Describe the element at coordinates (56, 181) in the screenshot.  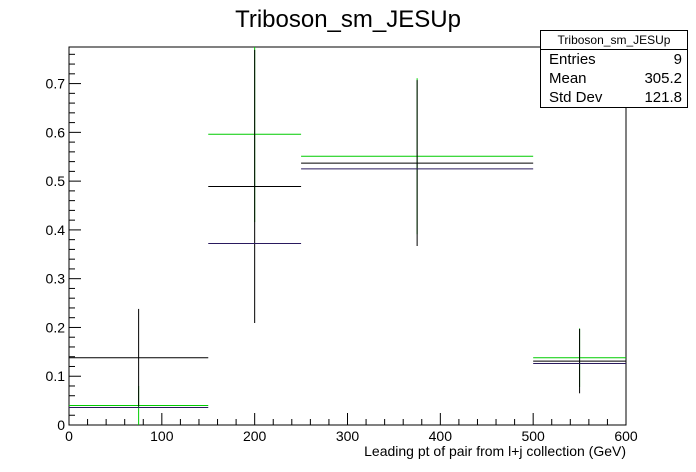
I see `y-tick-label: 0.5` at that location.